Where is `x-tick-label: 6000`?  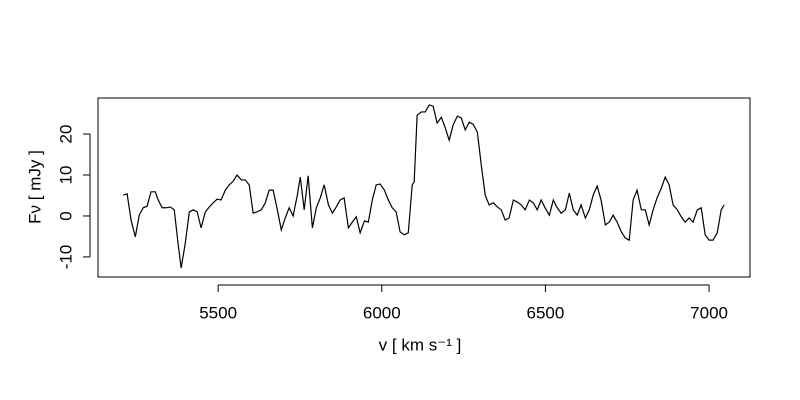
x-tick-label: 6000 is located at coordinates (382, 312).